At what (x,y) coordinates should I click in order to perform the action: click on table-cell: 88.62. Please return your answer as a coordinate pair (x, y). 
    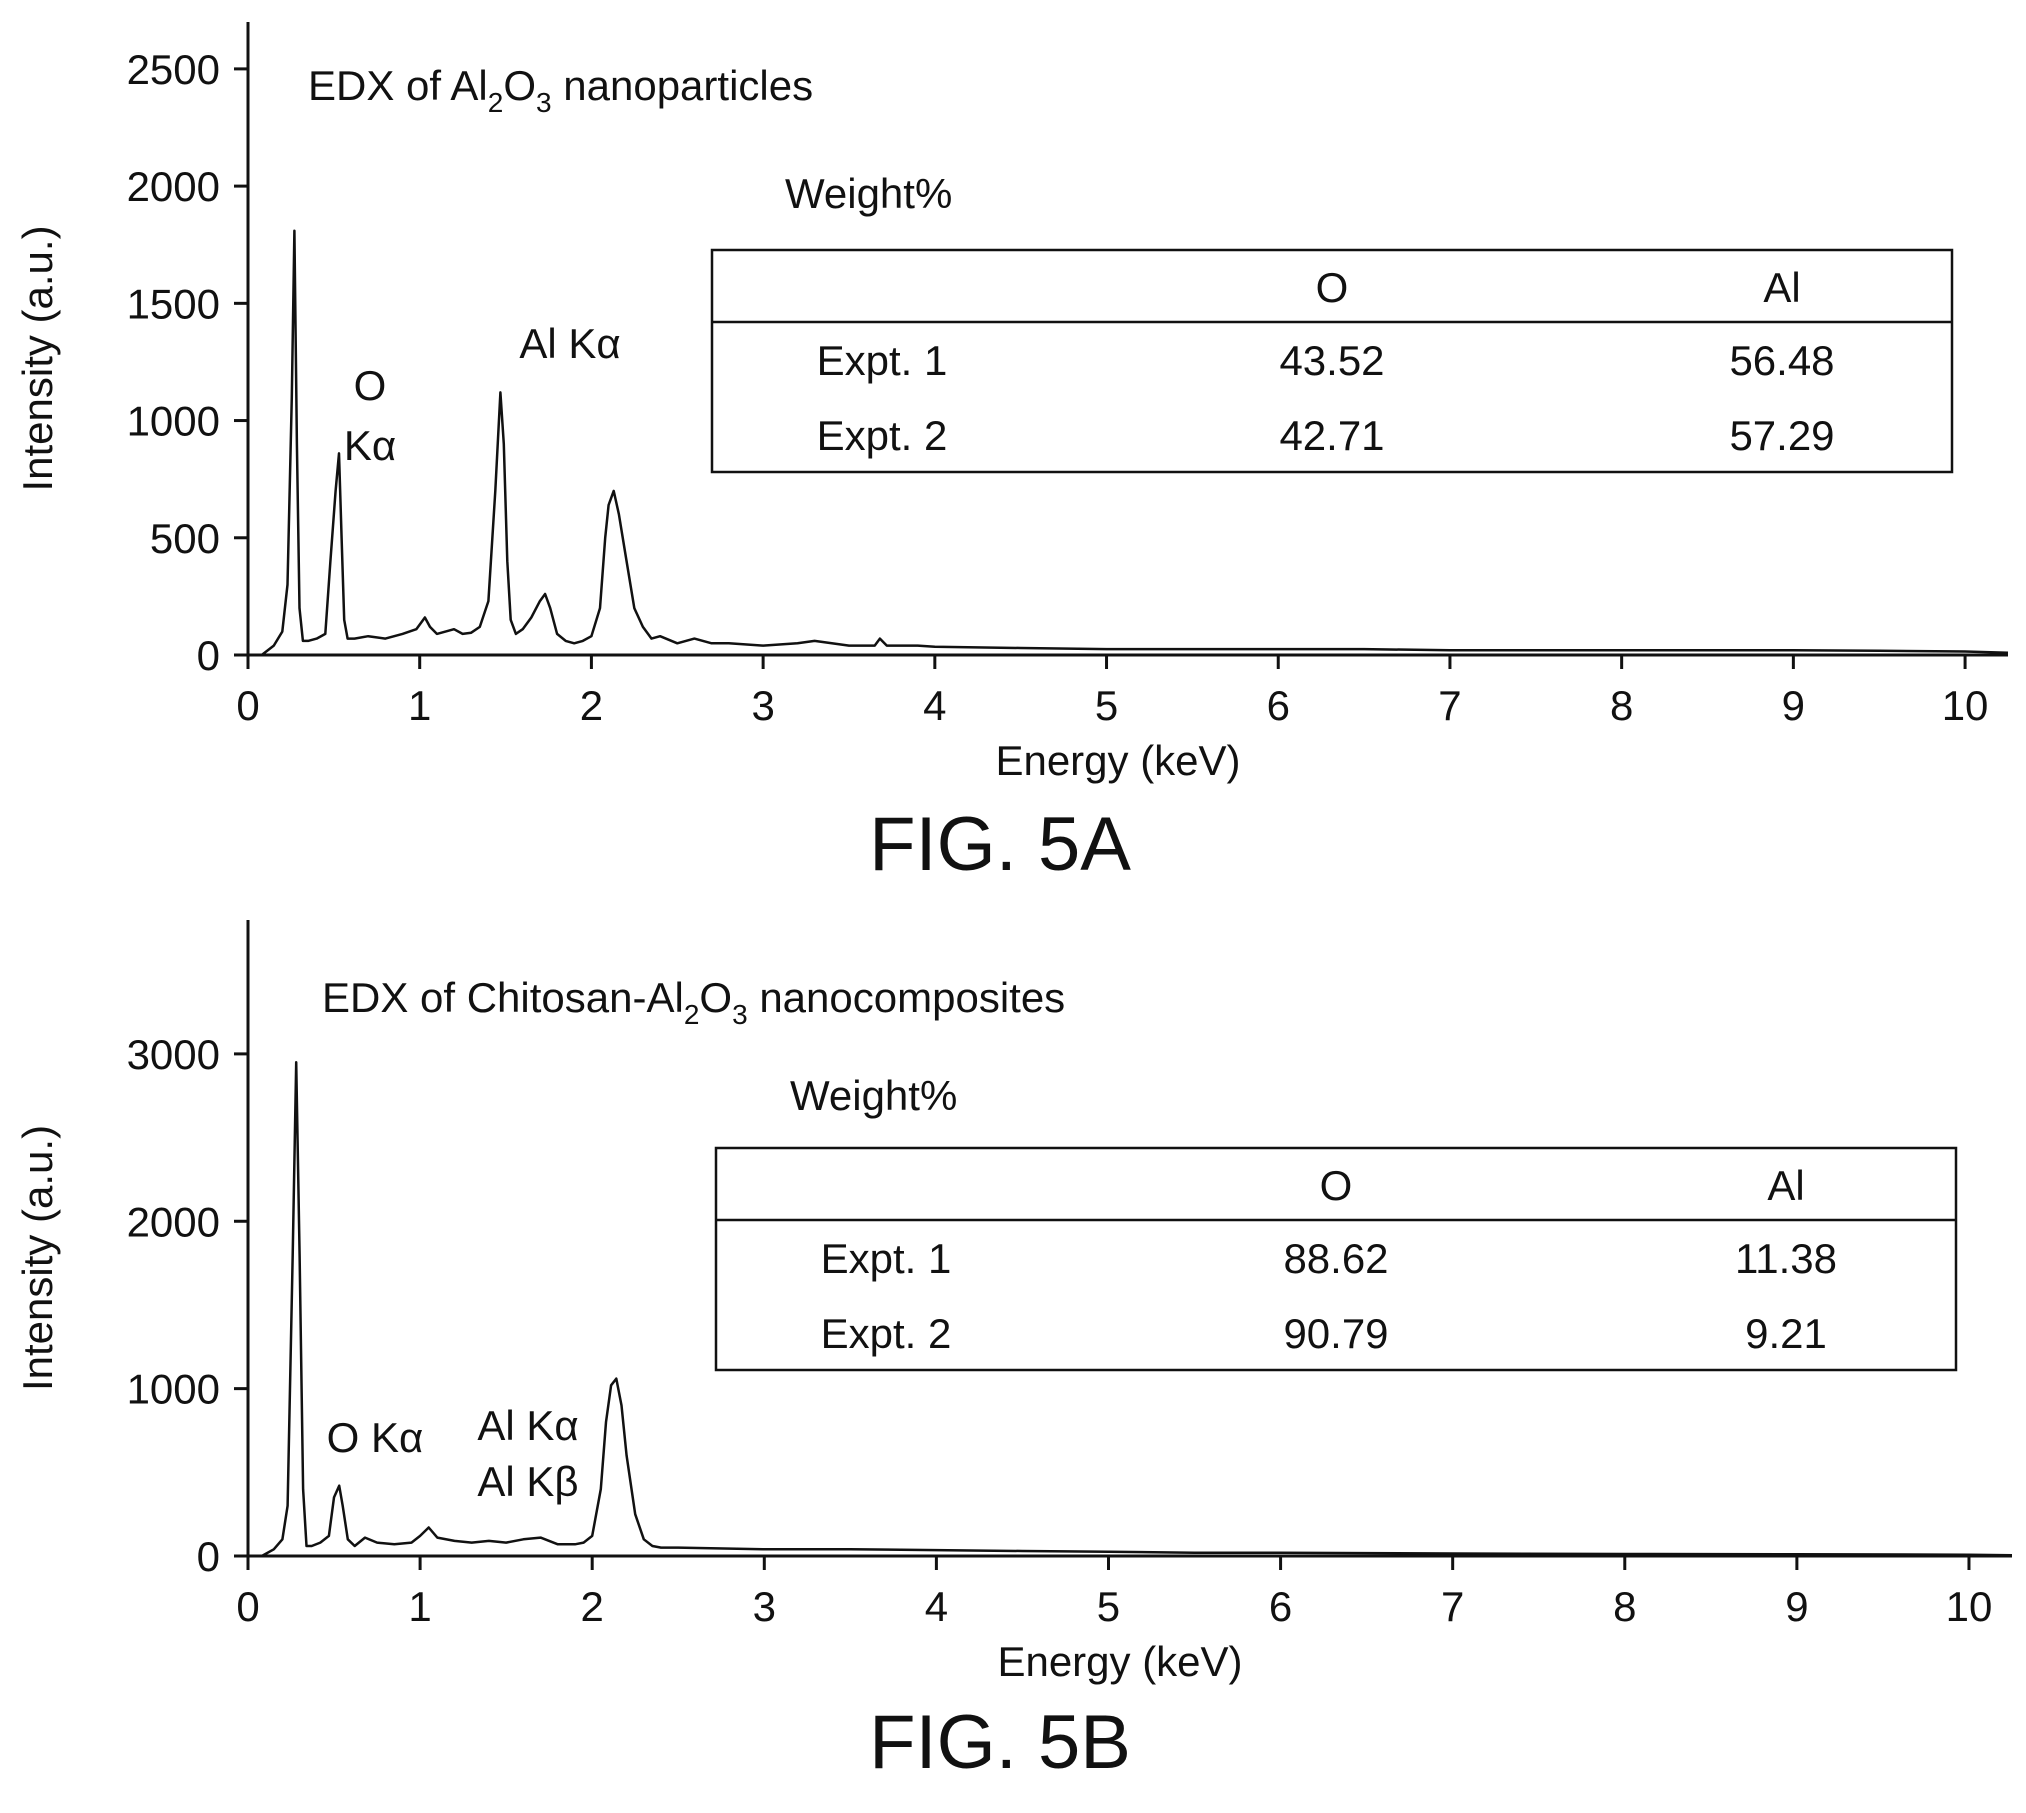
    Looking at the image, I should click on (1335, 1258).